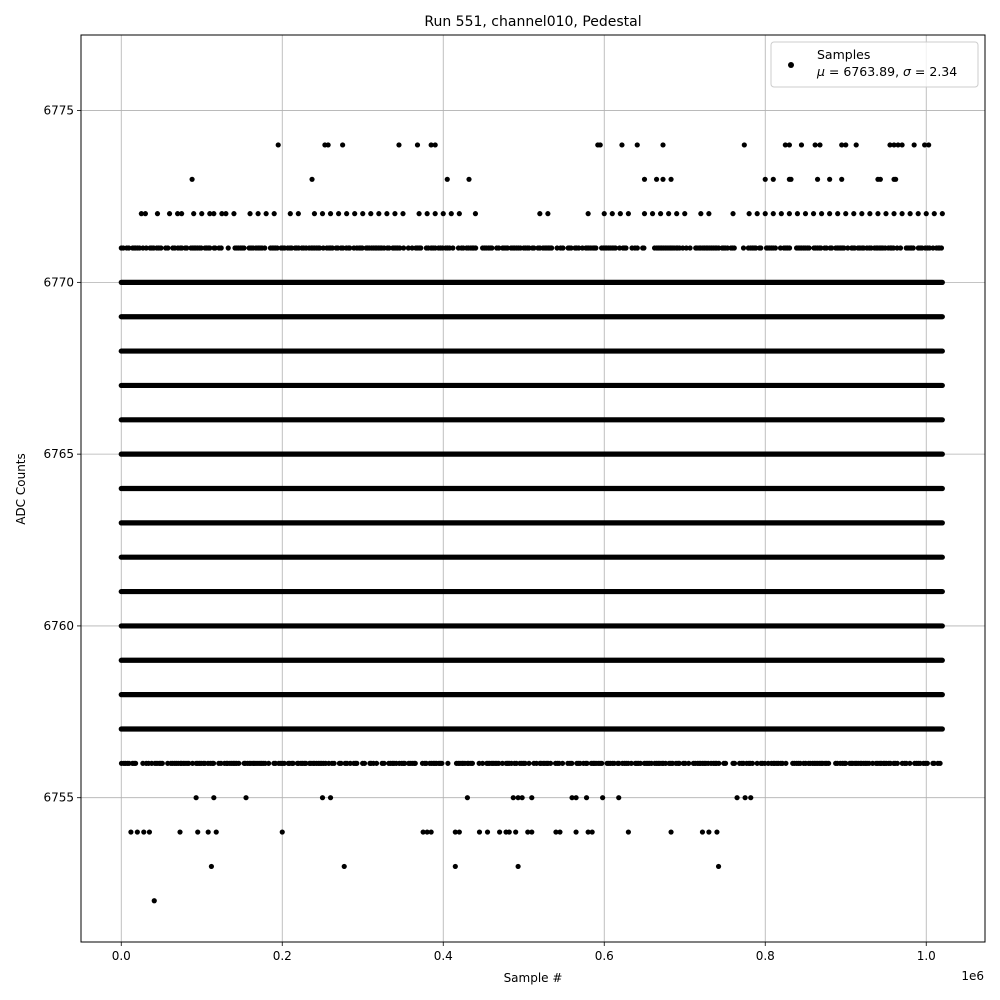 The width and height of the screenshot is (1000, 1000). What do you see at coordinates (886, 71) in the screenshot?
I see `legend-stats-label: μ = 6763.89, σ = 2.34` at bounding box center [886, 71].